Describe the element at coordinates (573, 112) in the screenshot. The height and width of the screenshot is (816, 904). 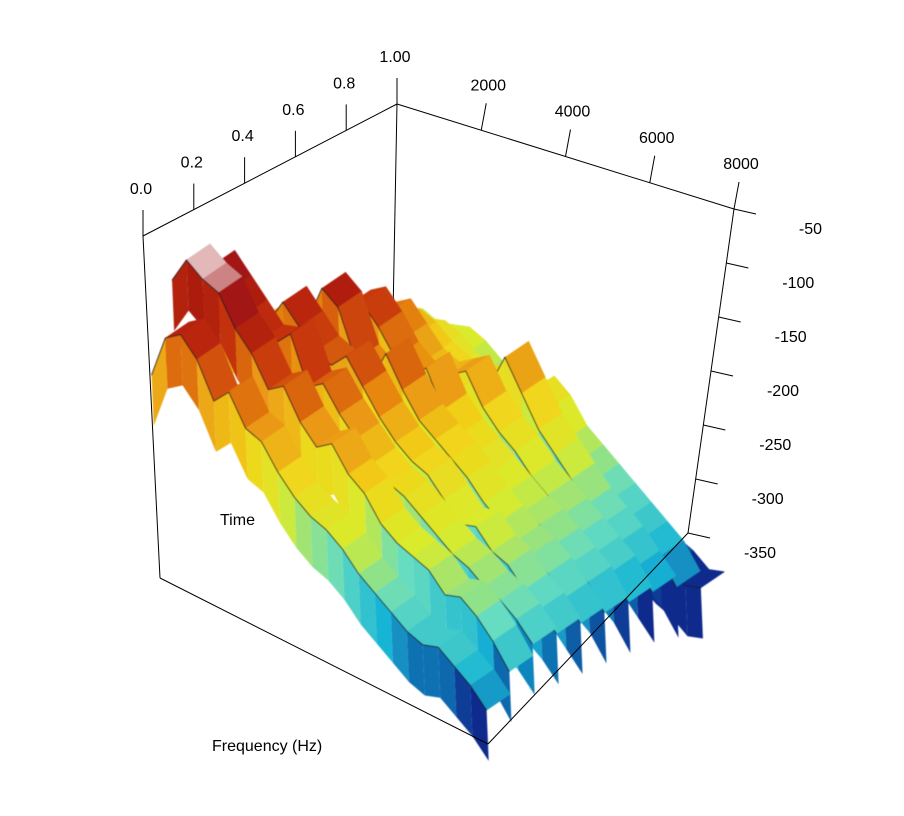
I see `tick-label: 4000` at that location.